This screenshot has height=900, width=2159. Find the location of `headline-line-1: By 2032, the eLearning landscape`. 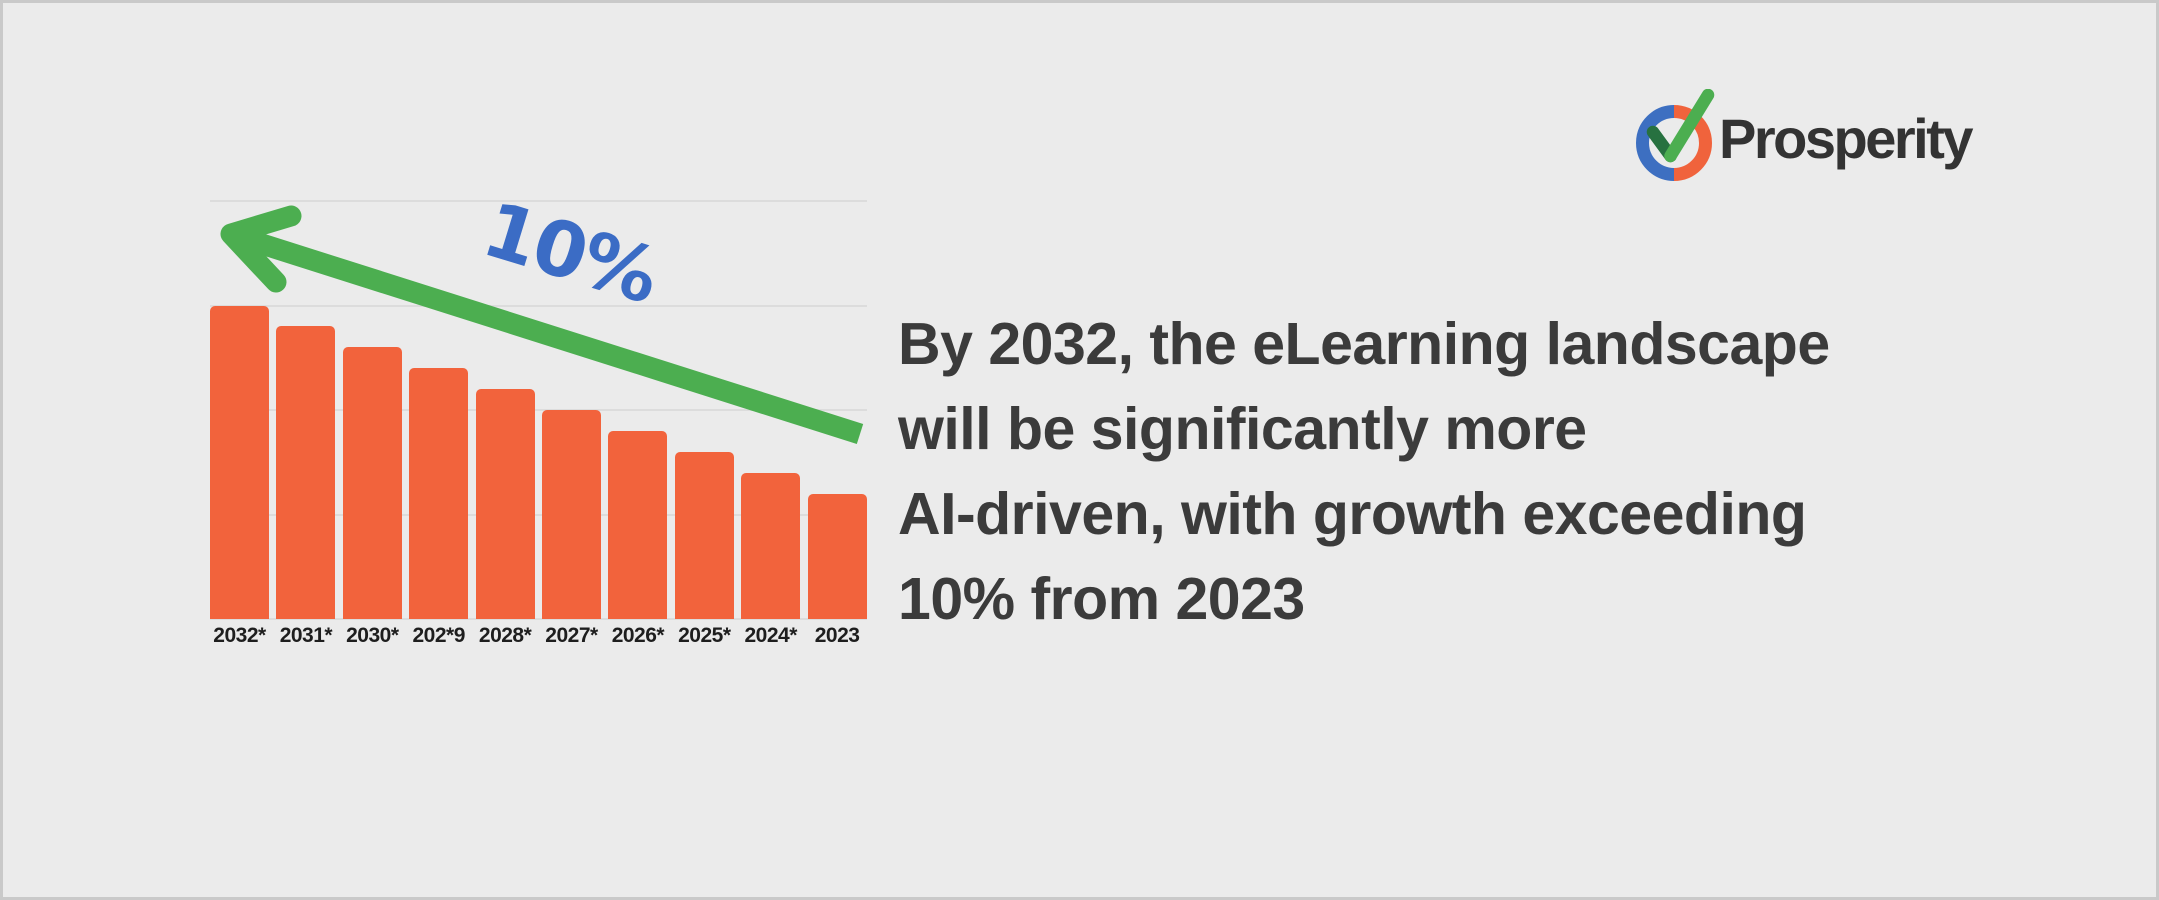

headline-line-1: By 2032, the eLearning landscape is located at coordinates (1364, 344).